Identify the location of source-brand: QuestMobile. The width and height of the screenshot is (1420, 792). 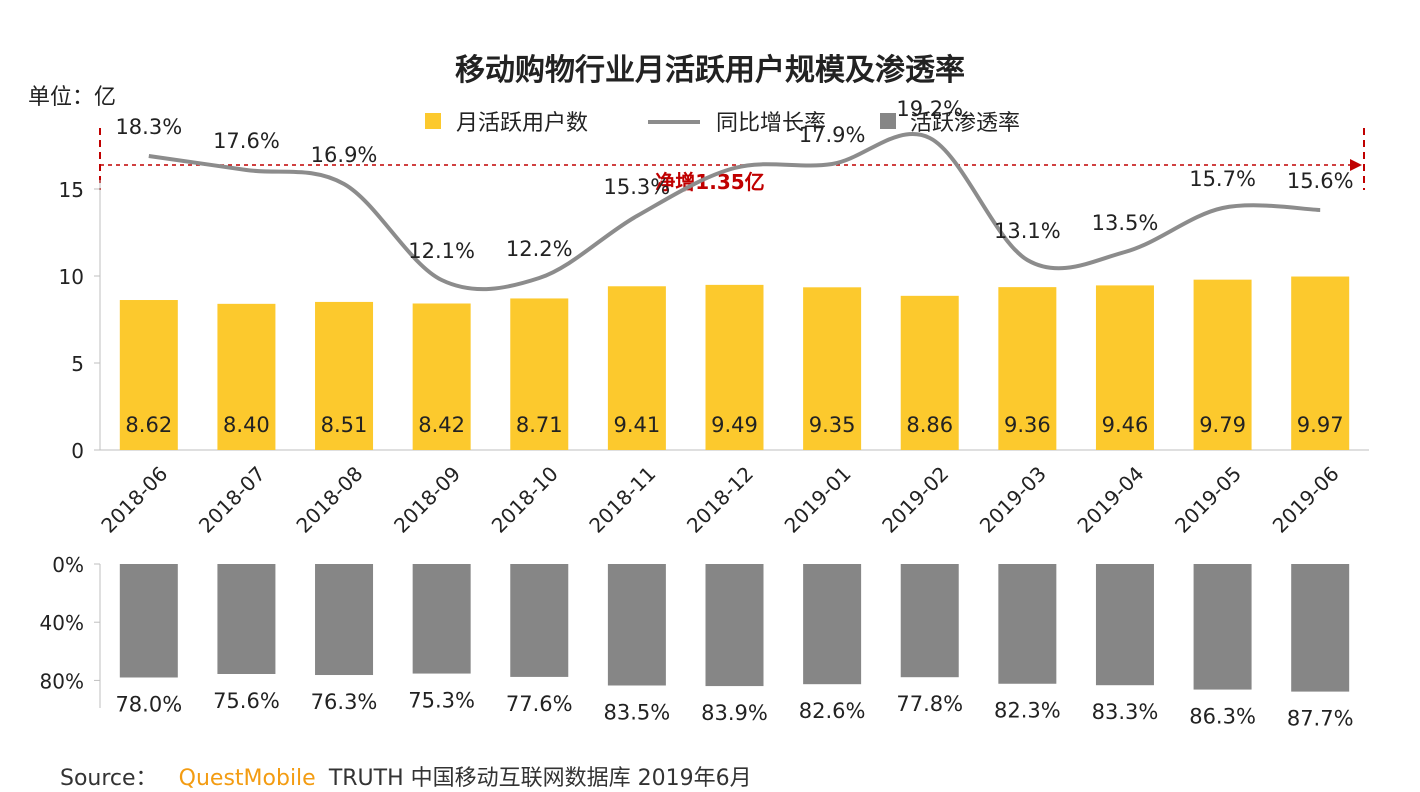
(247, 778).